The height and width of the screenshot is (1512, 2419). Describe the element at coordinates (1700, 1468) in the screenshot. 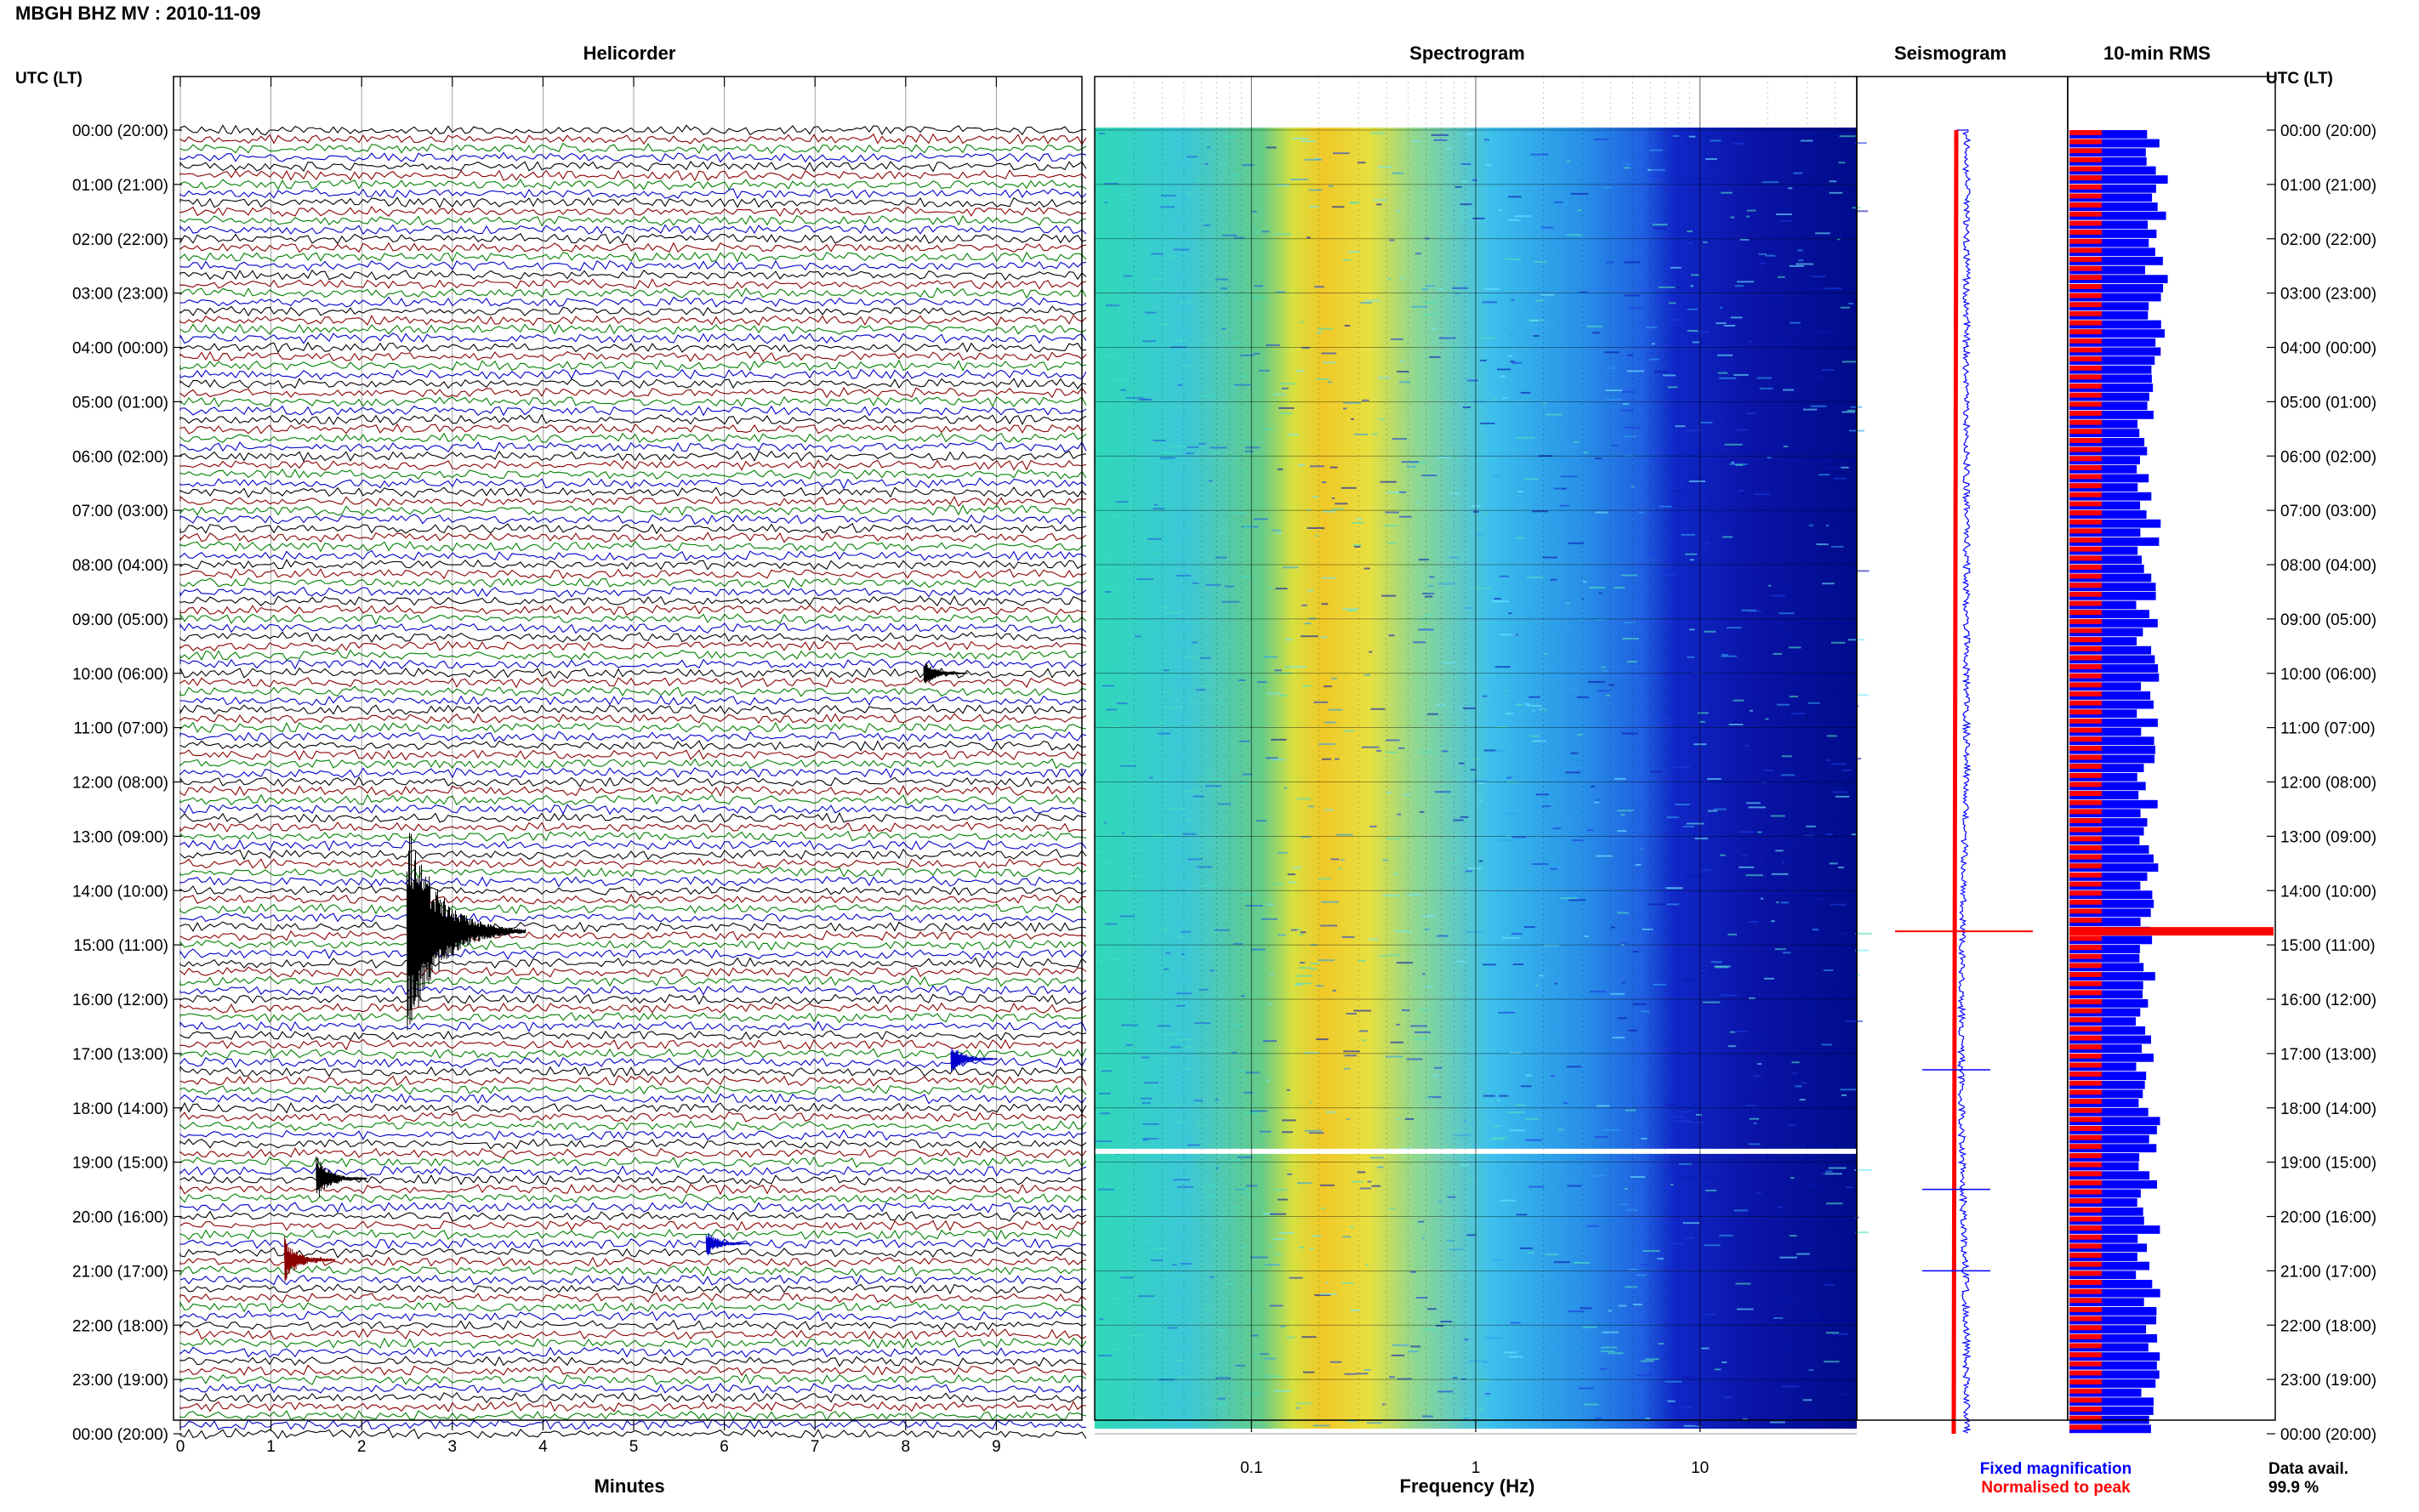

I see `spectrogram-x-tick-label: 10` at that location.